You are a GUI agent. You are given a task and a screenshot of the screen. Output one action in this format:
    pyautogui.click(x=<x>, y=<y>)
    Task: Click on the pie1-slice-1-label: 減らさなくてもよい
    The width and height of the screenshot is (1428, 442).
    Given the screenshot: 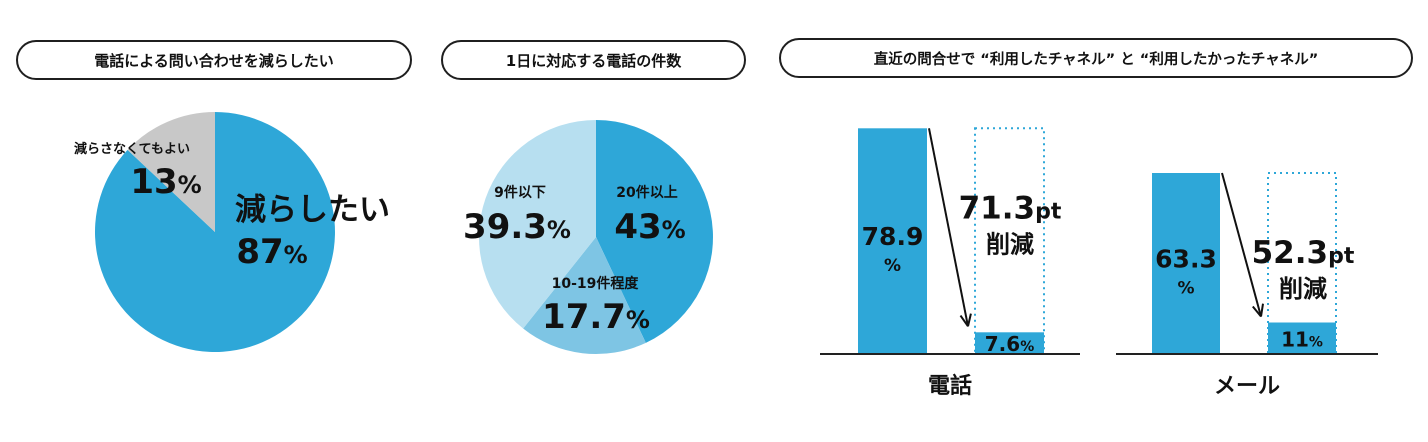 What is the action you would take?
    pyautogui.click(x=132, y=149)
    